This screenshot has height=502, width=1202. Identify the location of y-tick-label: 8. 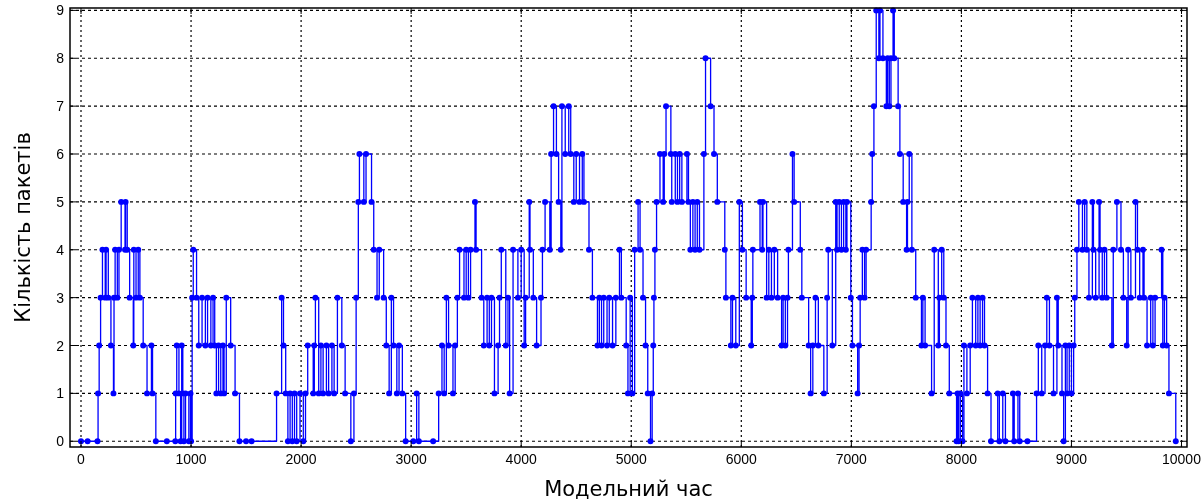
(60, 58).